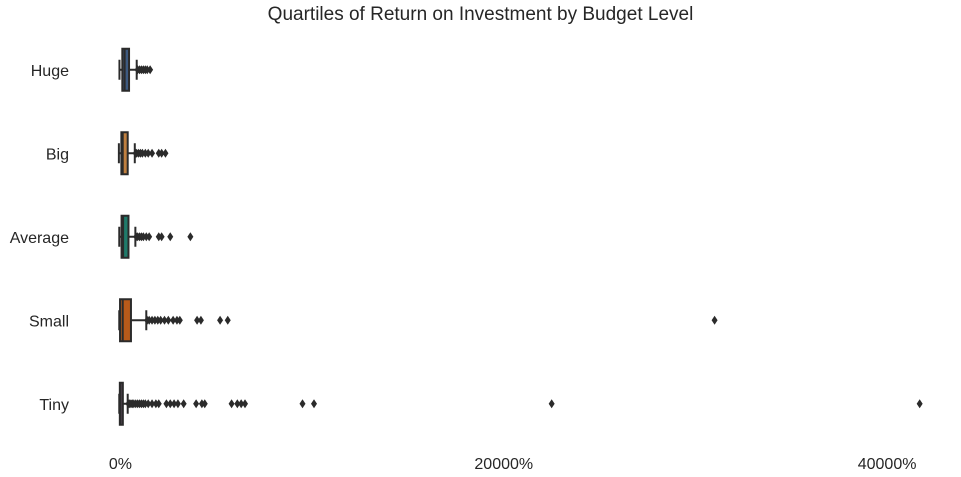  Describe the element at coordinates (143, 153) in the screenshot. I see `box-big` at that location.